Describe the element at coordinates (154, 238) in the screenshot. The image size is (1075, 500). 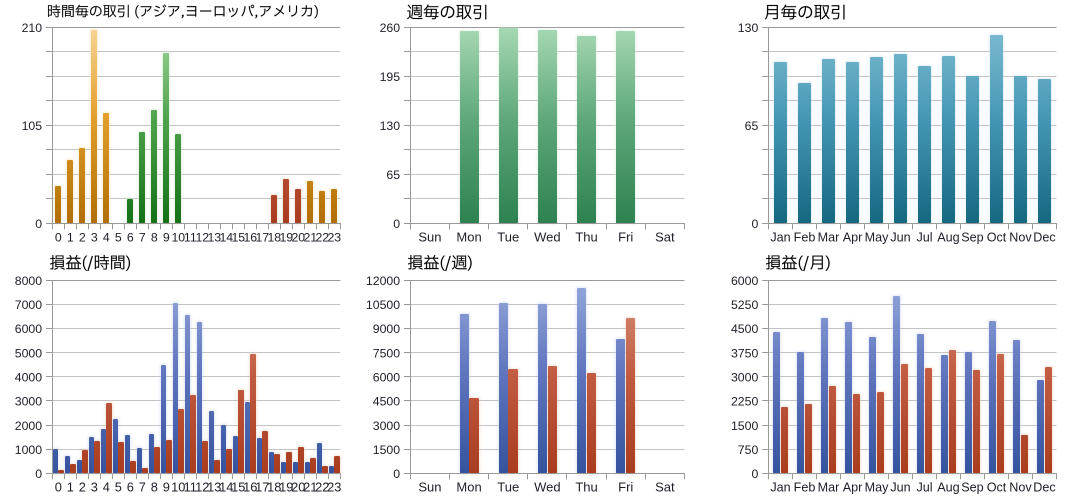
I see `svg-text: 8` at that location.